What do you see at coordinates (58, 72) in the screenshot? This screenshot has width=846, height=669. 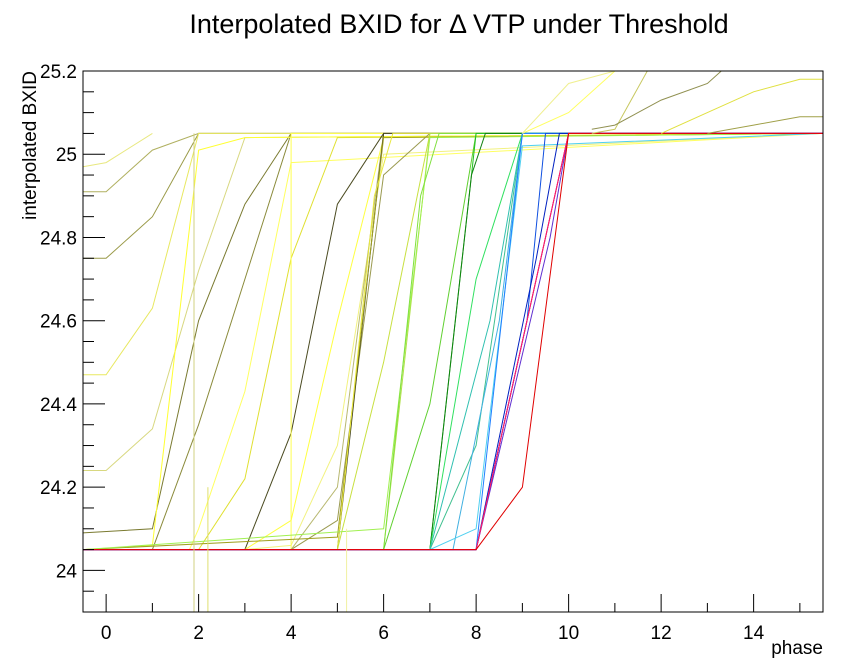 I see `y-tick-label: 25.2` at bounding box center [58, 72].